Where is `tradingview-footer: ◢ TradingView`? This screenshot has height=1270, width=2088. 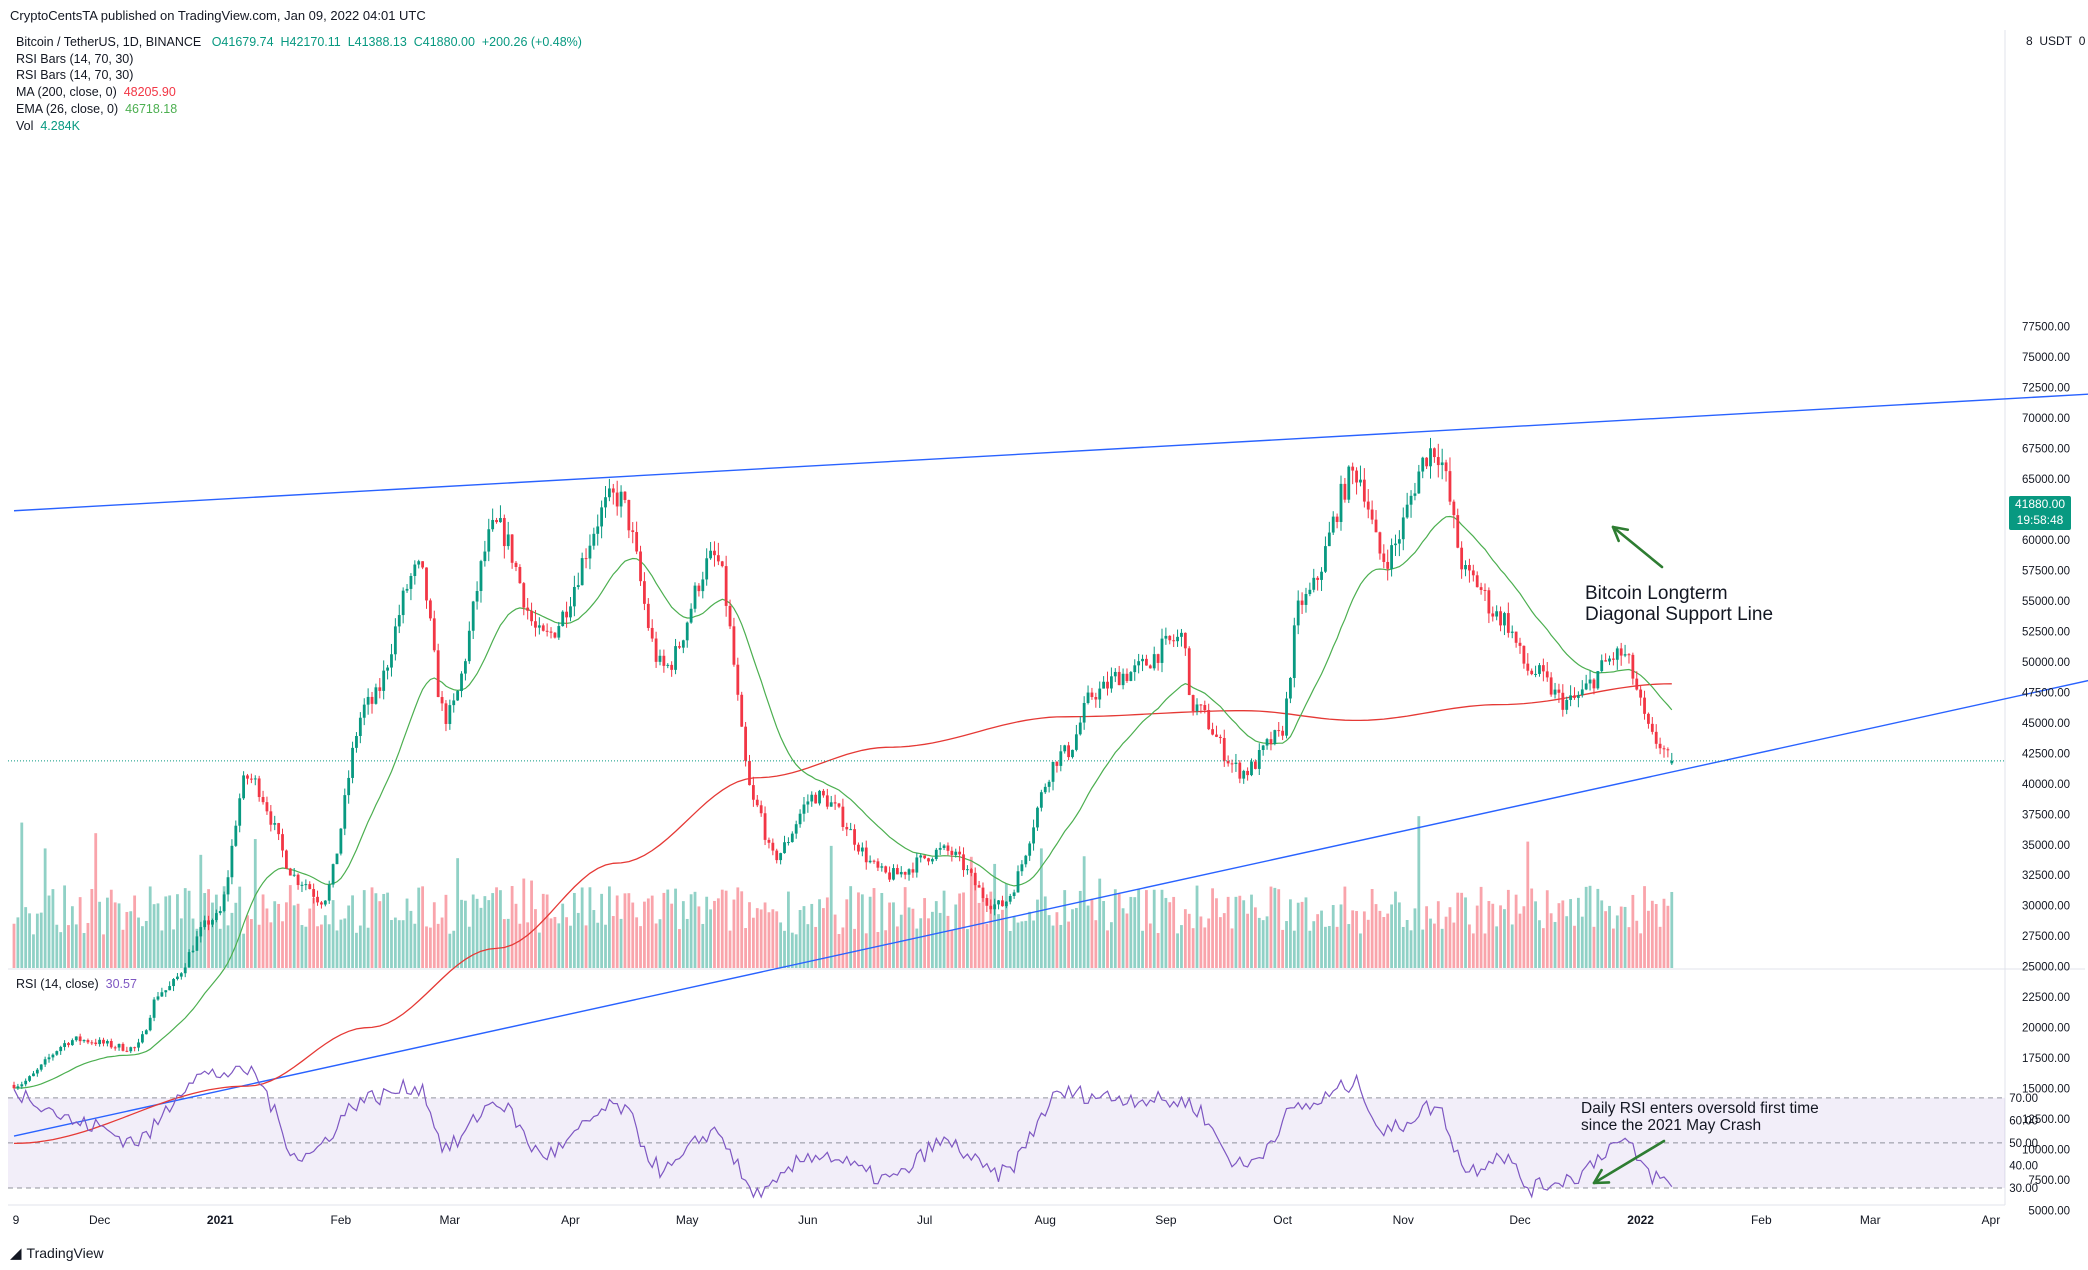 tradingview-footer: ◢ TradingView is located at coordinates (57, 1253).